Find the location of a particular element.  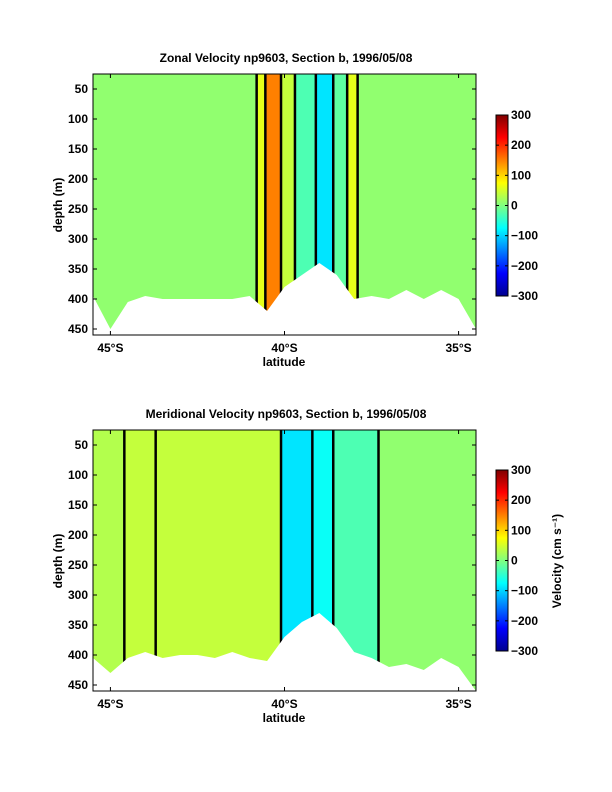

panel-zonal-colorbar-ticks: −300 −200 −100 0 100 200 300 is located at coordinates (517, 205).